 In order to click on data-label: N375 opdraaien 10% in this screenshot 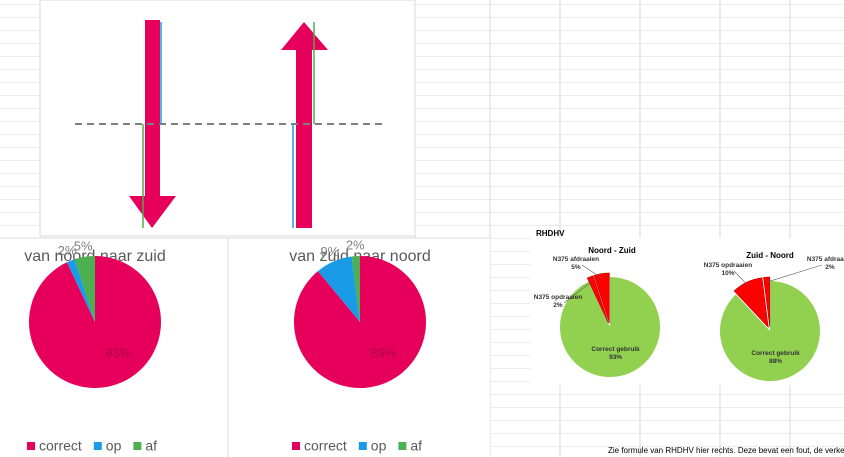, I will do `click(728, 269)`.